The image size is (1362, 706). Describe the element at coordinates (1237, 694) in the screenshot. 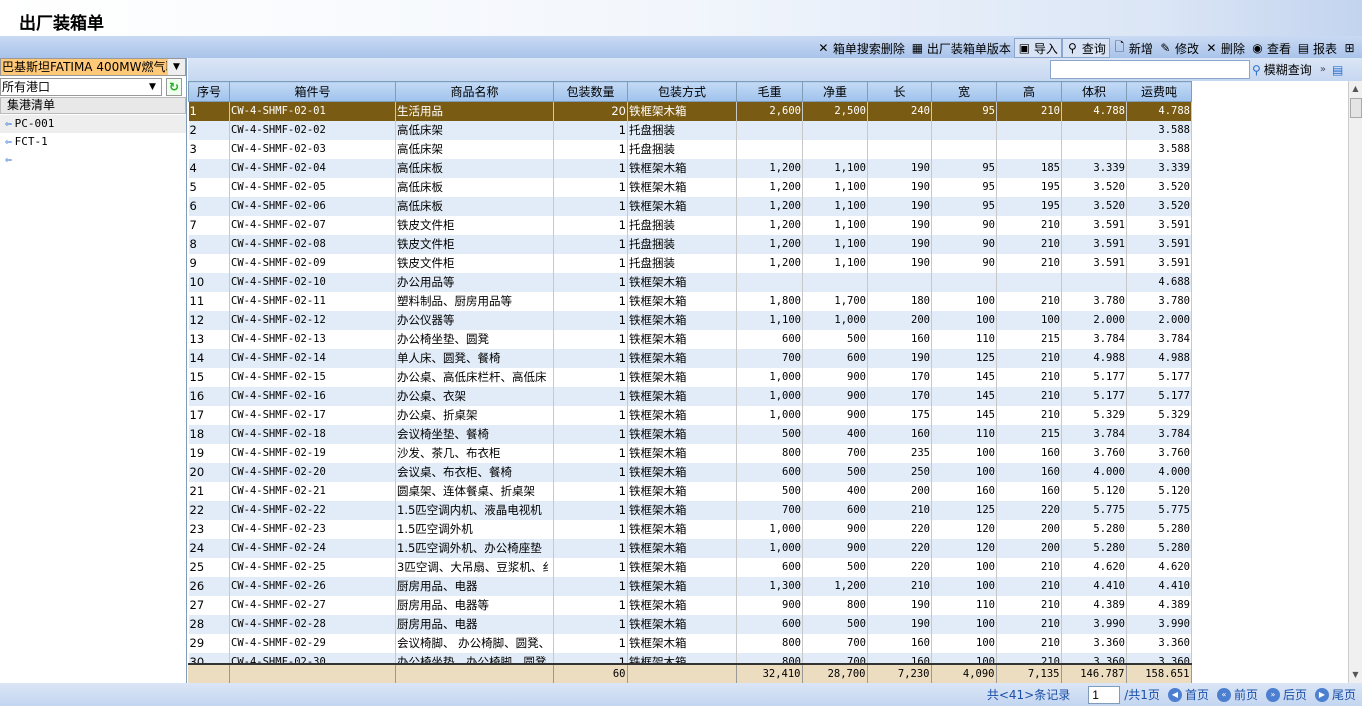

I see `prev-page-button: «前页` at that location.